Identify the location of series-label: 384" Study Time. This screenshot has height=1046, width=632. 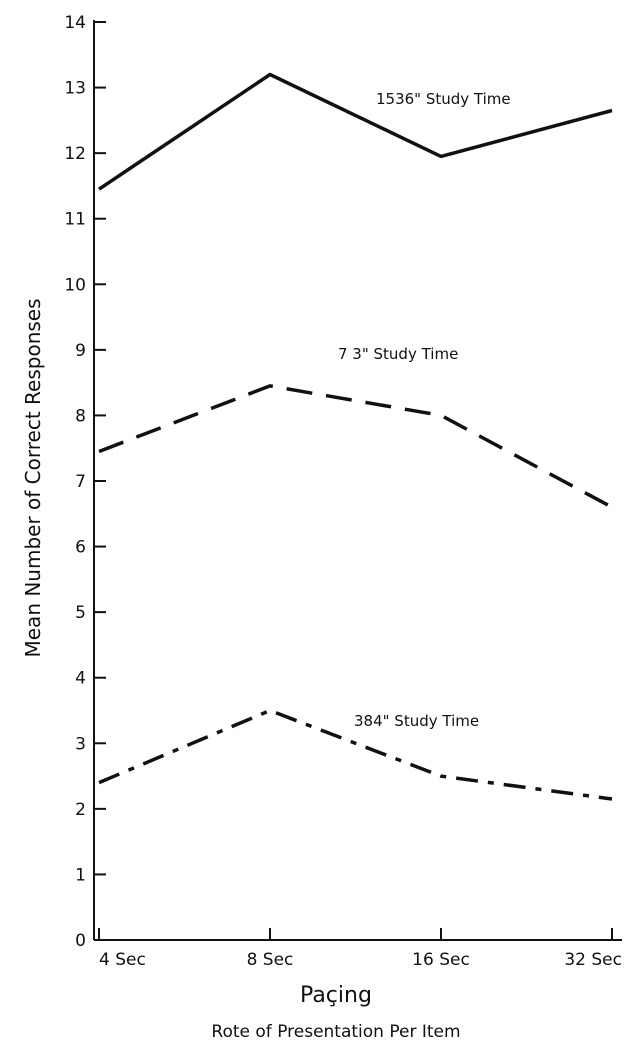
(416, 721).